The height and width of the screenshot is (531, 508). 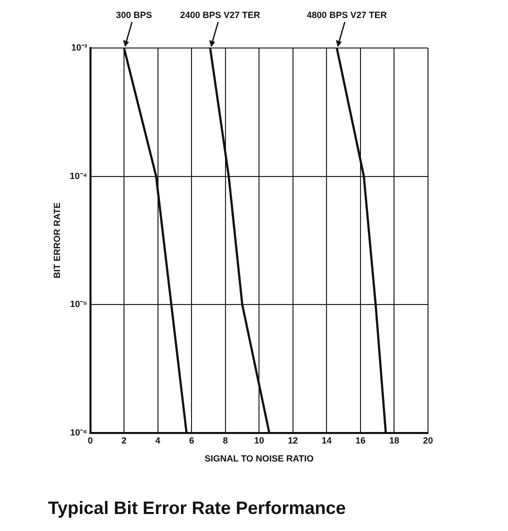 I want to click on x-tick-label: 18, so click(x=394, y=441).